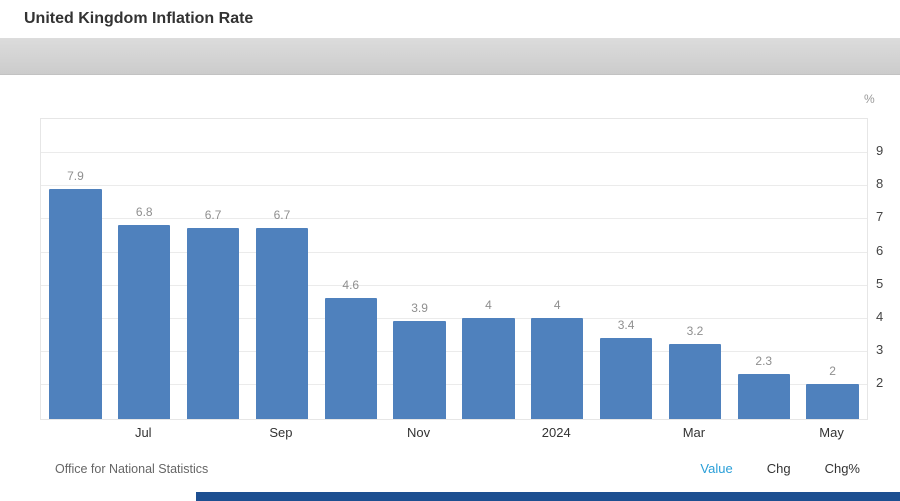 The image size is (900, 501). I want to click on bar-value-label: 7.9, so click(75, 175).